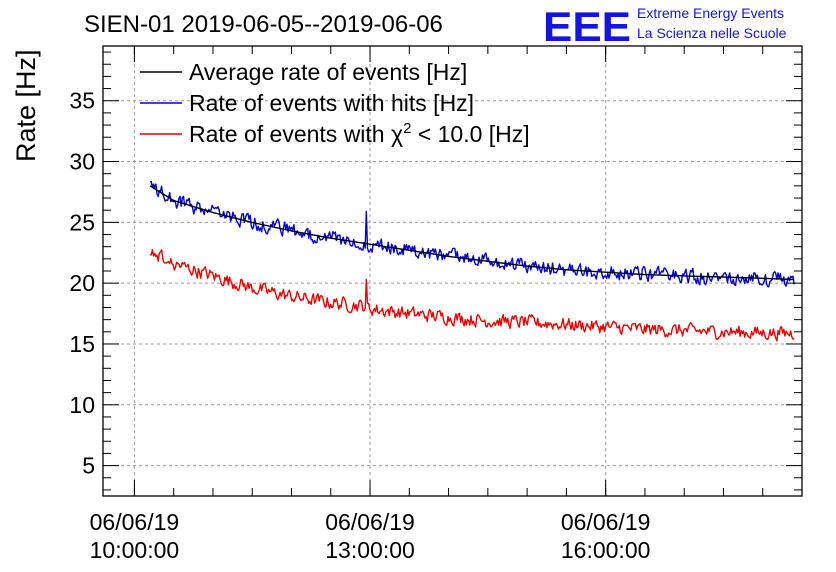 The height and width of the screenshot is (572, 836). What do you see at coordinates (26, 105) in the screenshot?
I see `y-axis-label: Rate [Hz]` at bounding box center [26, 105].